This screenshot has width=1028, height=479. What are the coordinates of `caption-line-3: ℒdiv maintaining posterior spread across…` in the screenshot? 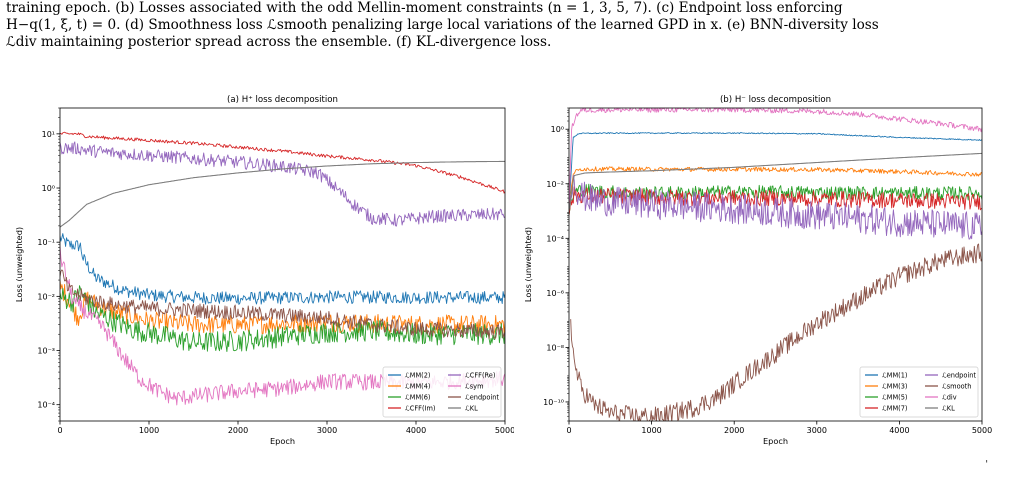 It's located at (279, 42).